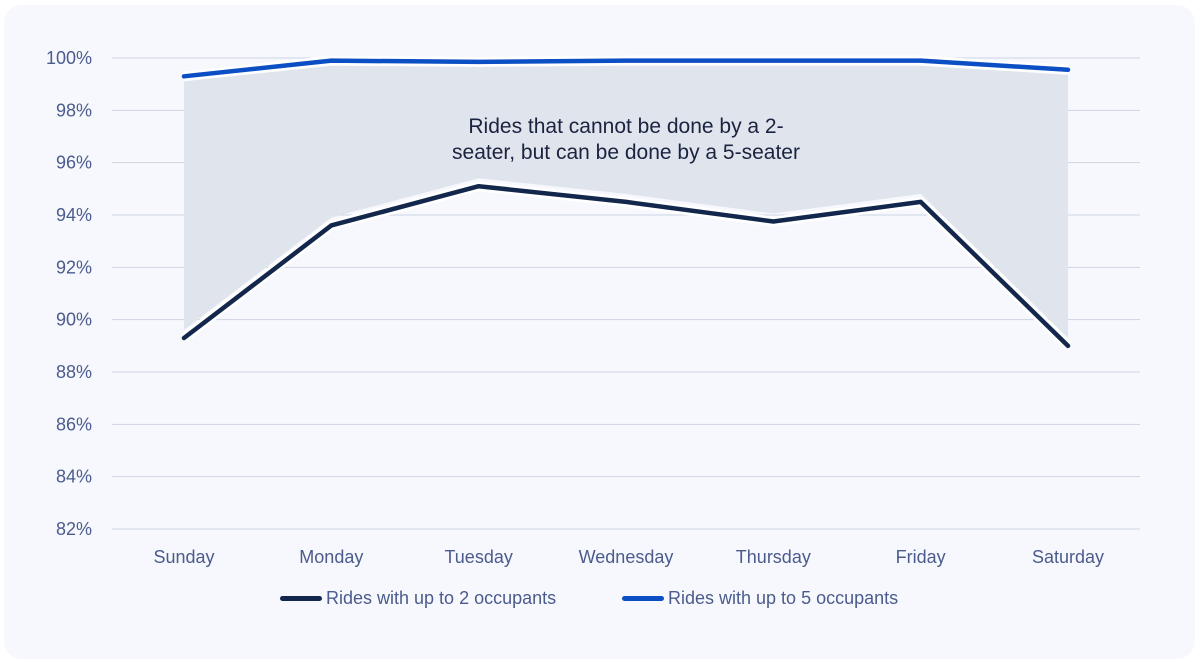 The width and height of the screenshot is (1200, 662). I want to click on y-tick-label: 100%, so click(69, 58).